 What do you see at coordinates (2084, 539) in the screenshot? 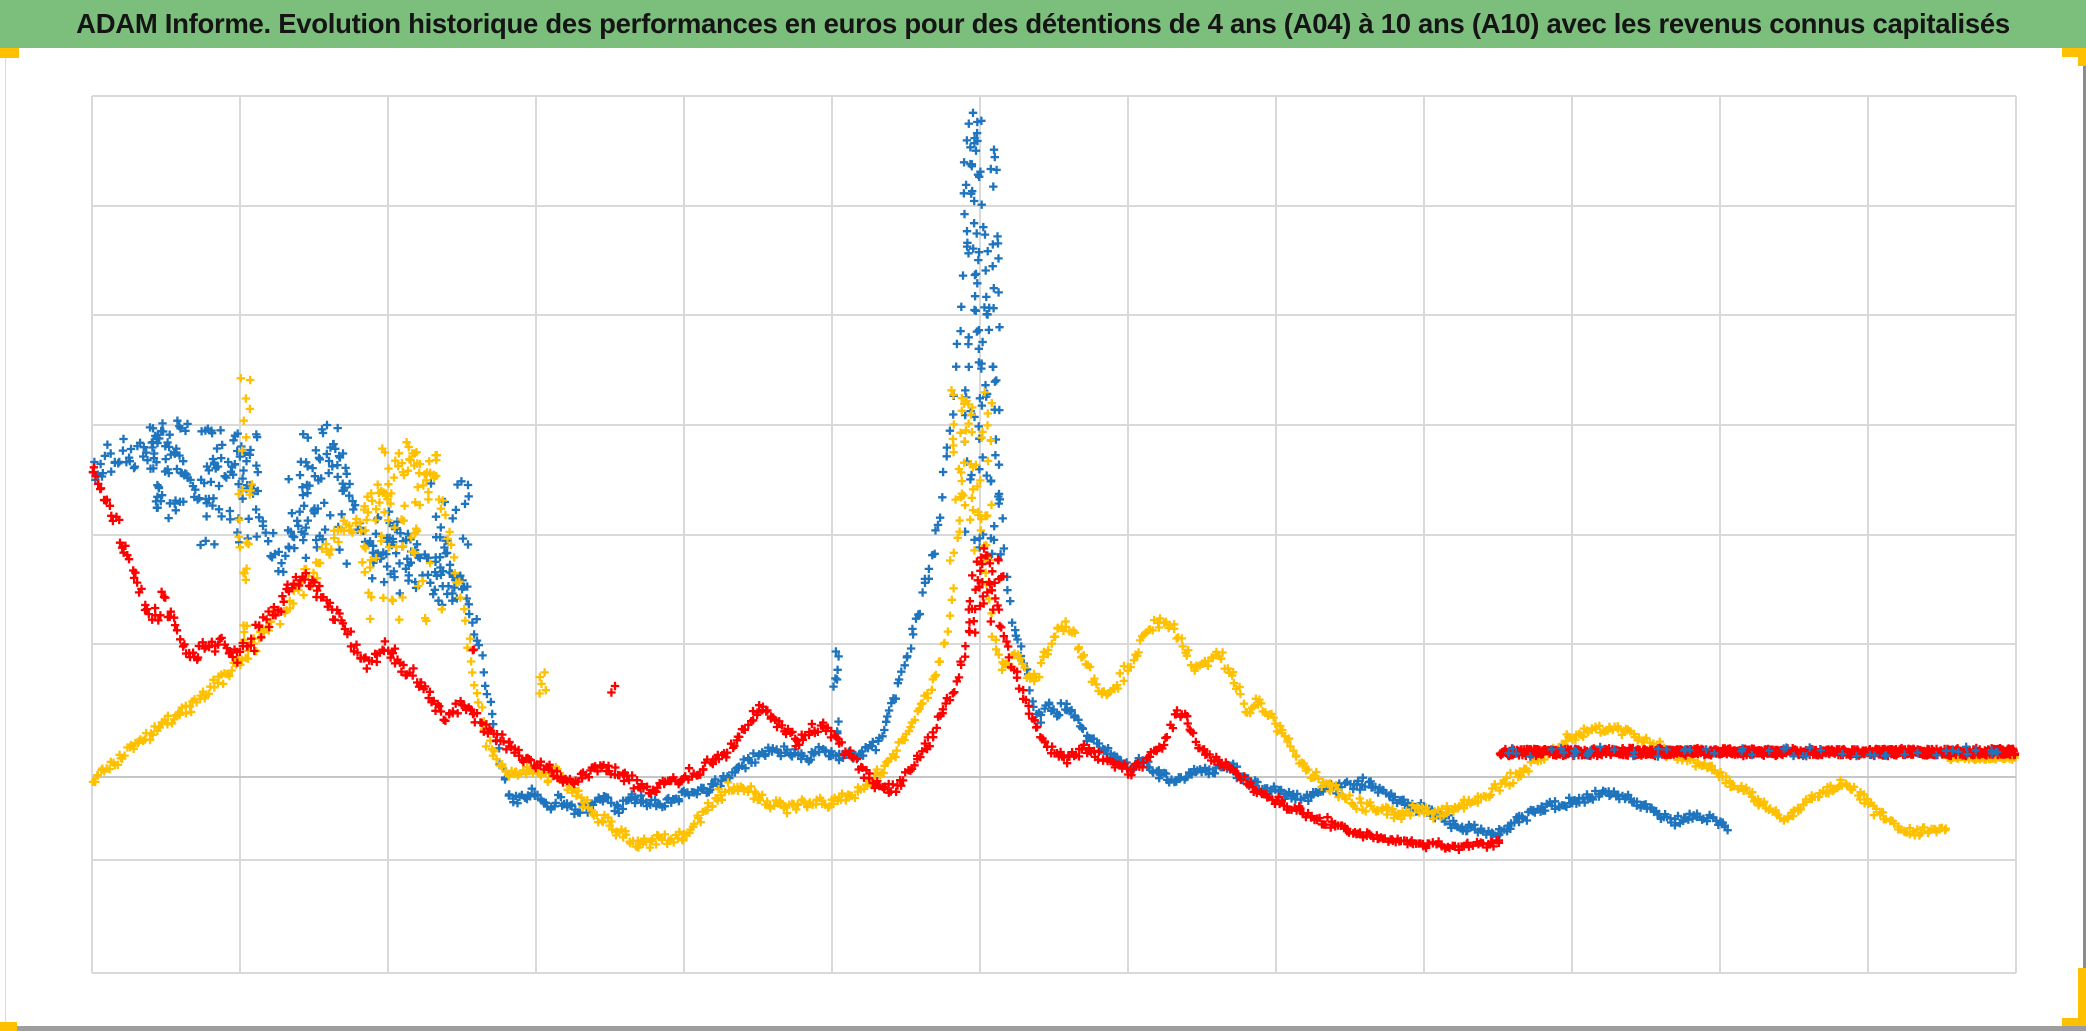
I see `window-right-border` at bounding box center [2084, 539].